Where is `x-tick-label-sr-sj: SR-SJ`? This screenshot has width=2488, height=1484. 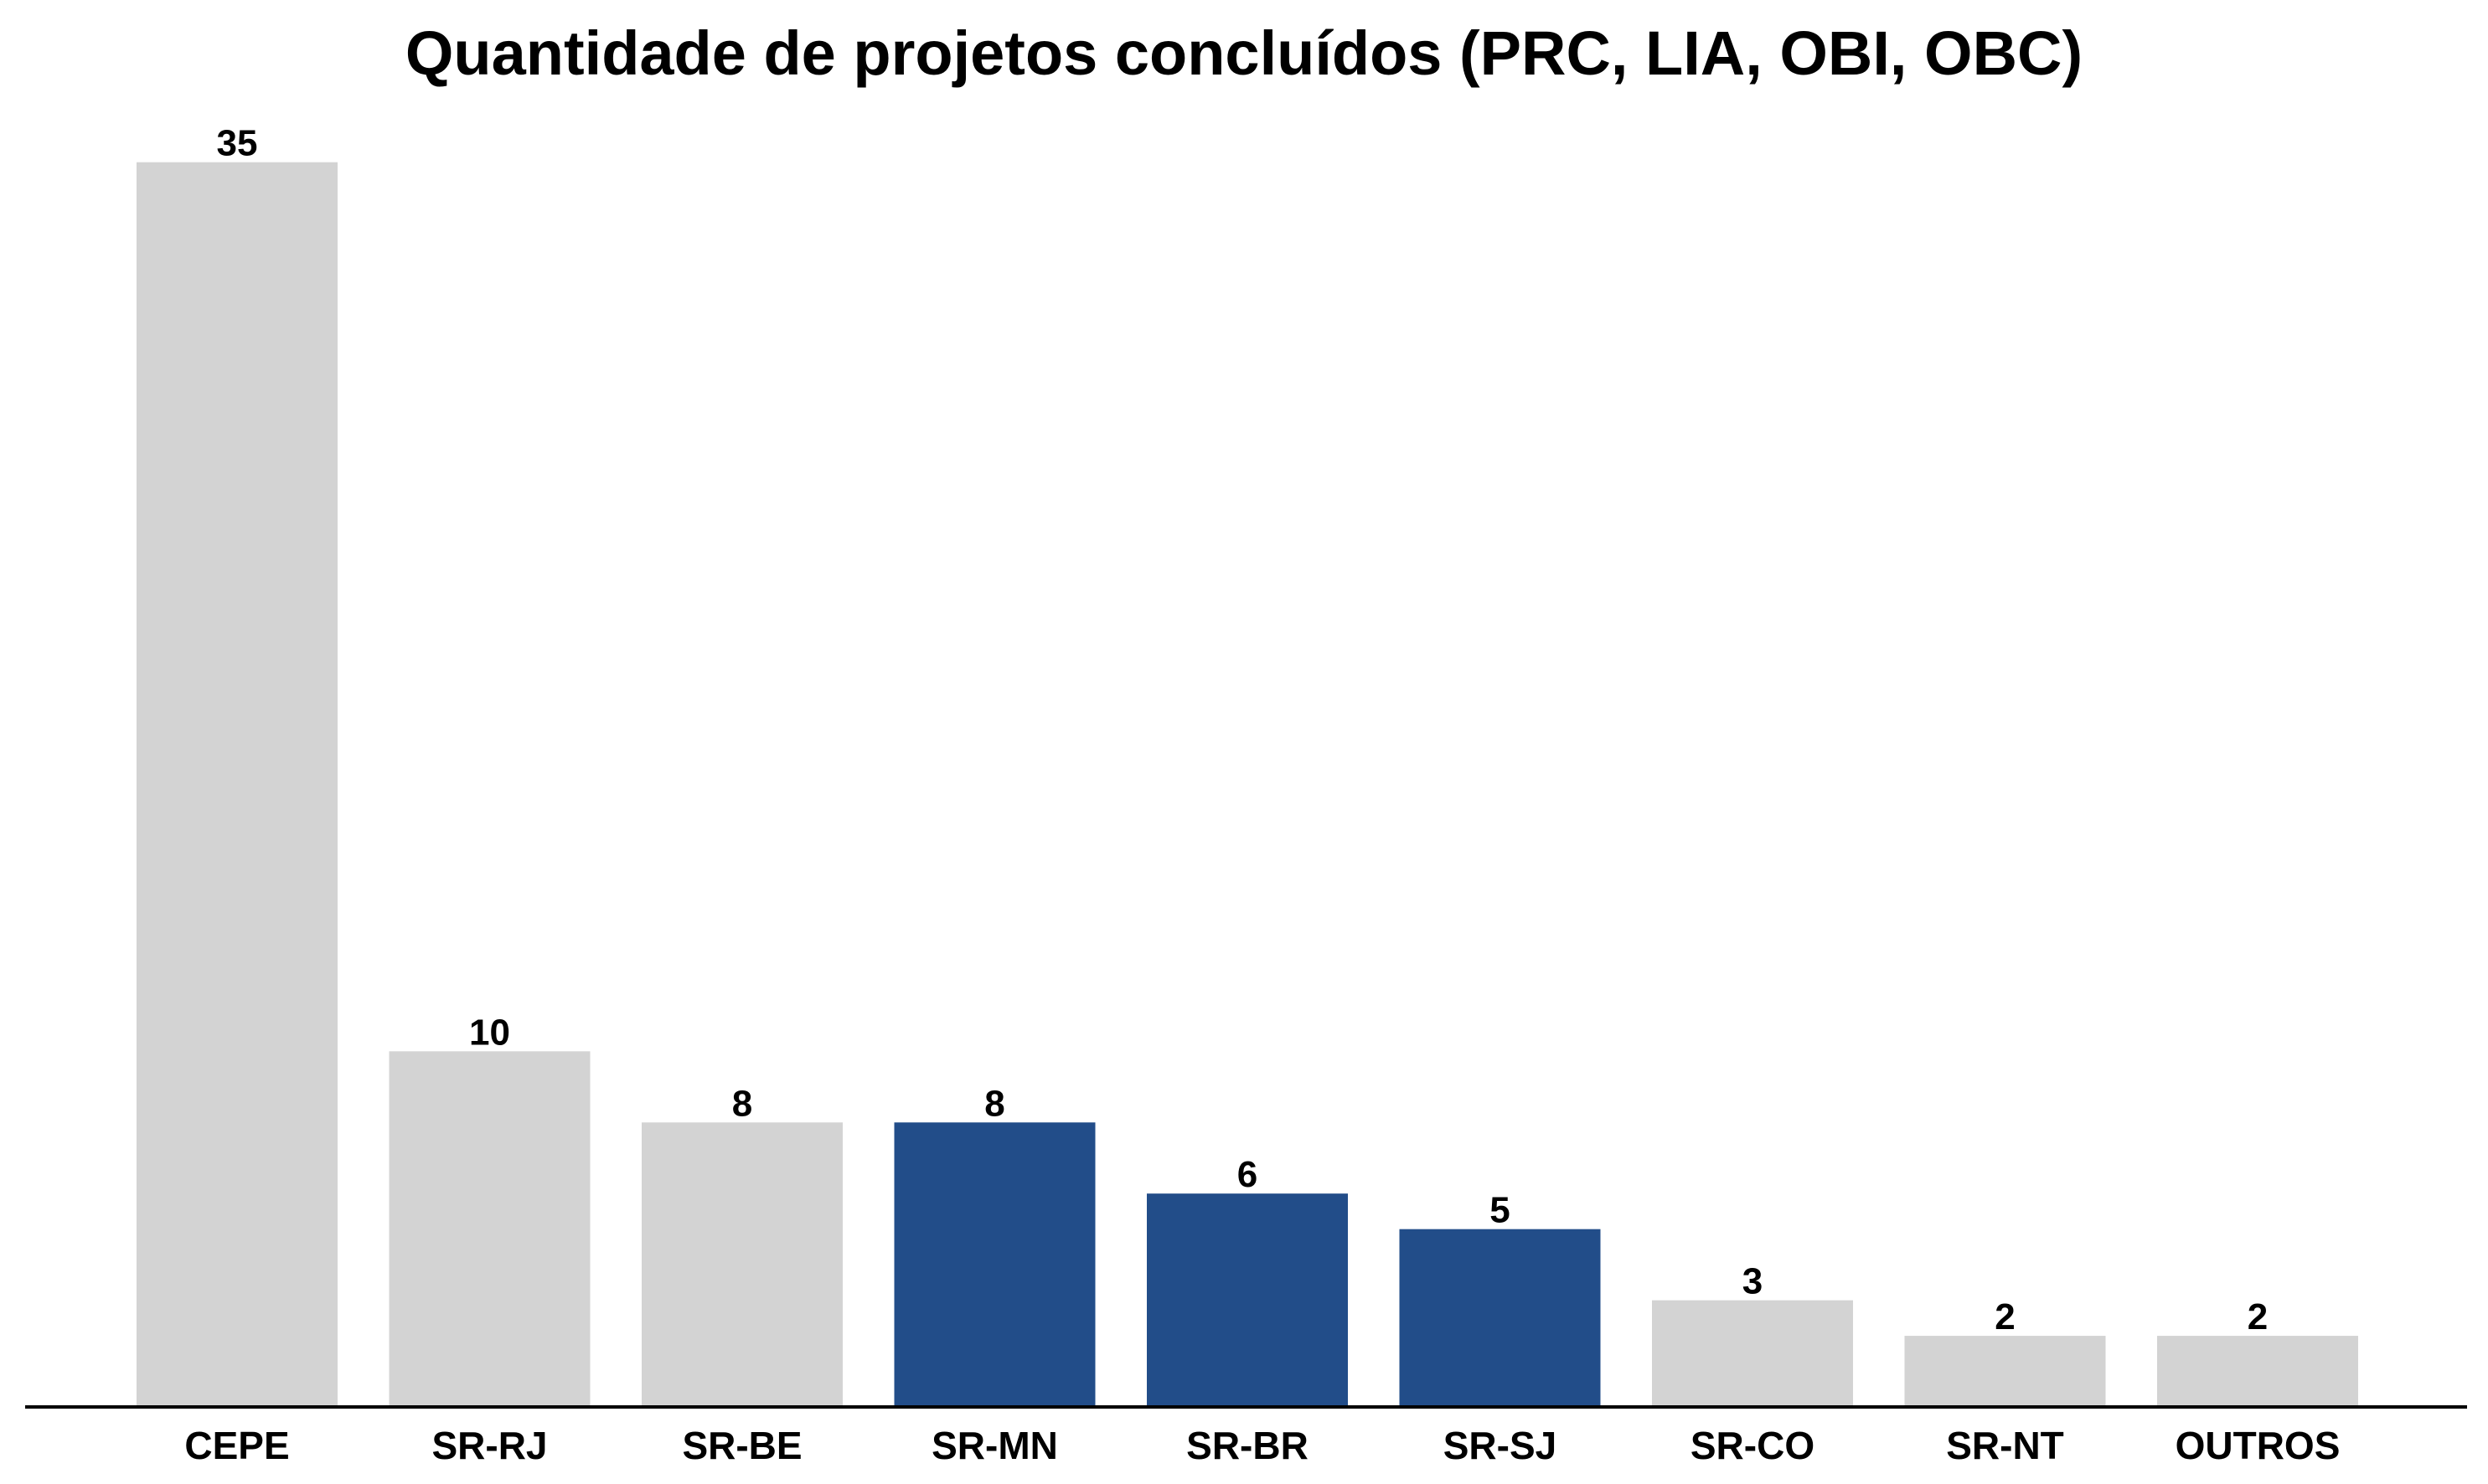
x-tick-label-sr-sj: SR-SJ is located at coordinates (1499, 1445).